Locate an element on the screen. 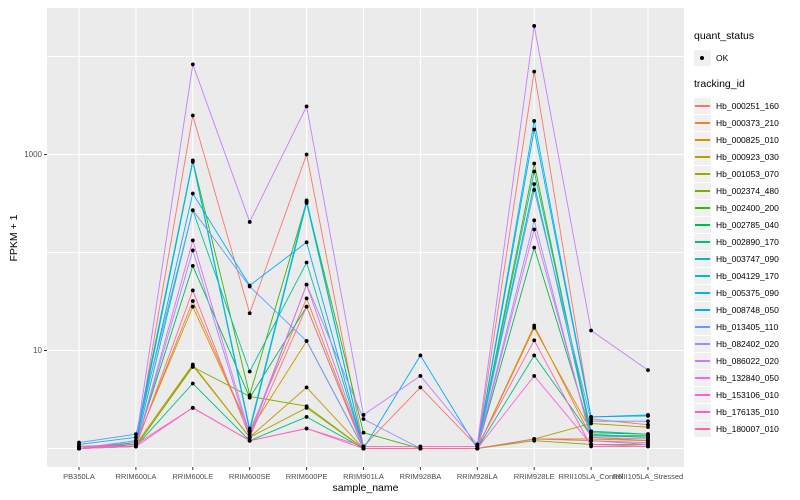  x-tick-label: RRIM901LA is located at coordinates (363, 476).